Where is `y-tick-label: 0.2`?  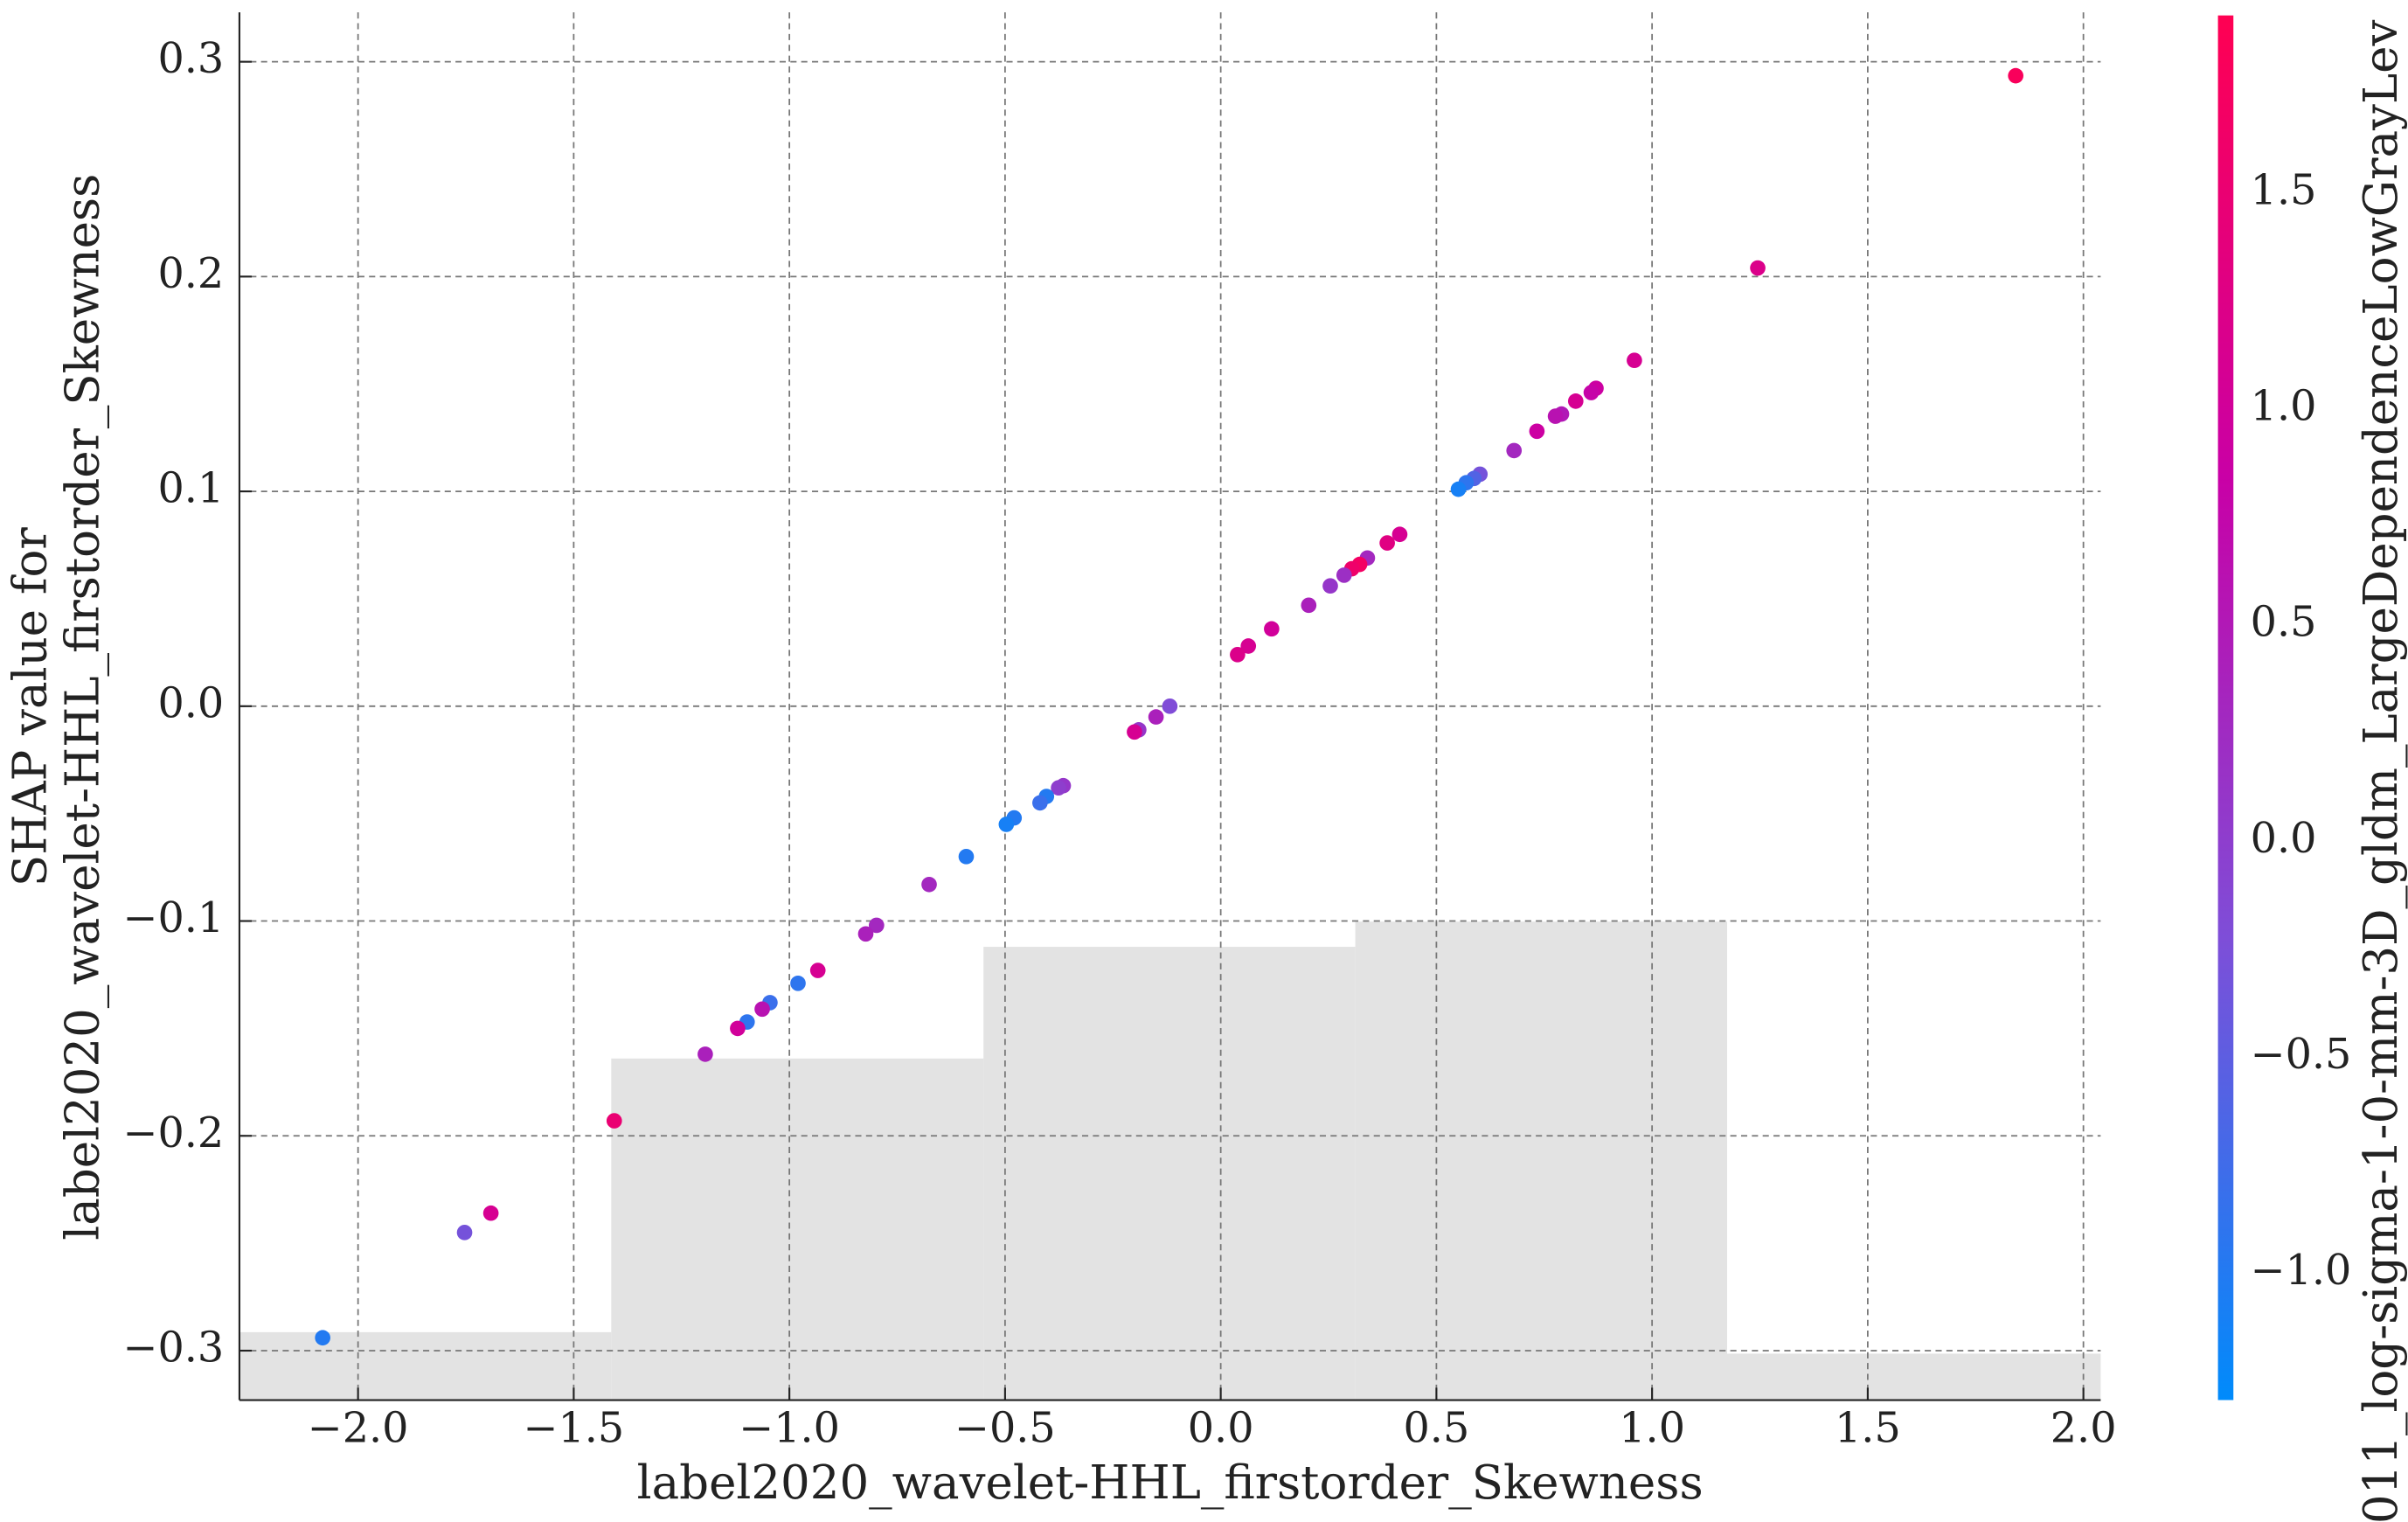 y-tick-label: 0.2 is located at coordinates (191, 274).